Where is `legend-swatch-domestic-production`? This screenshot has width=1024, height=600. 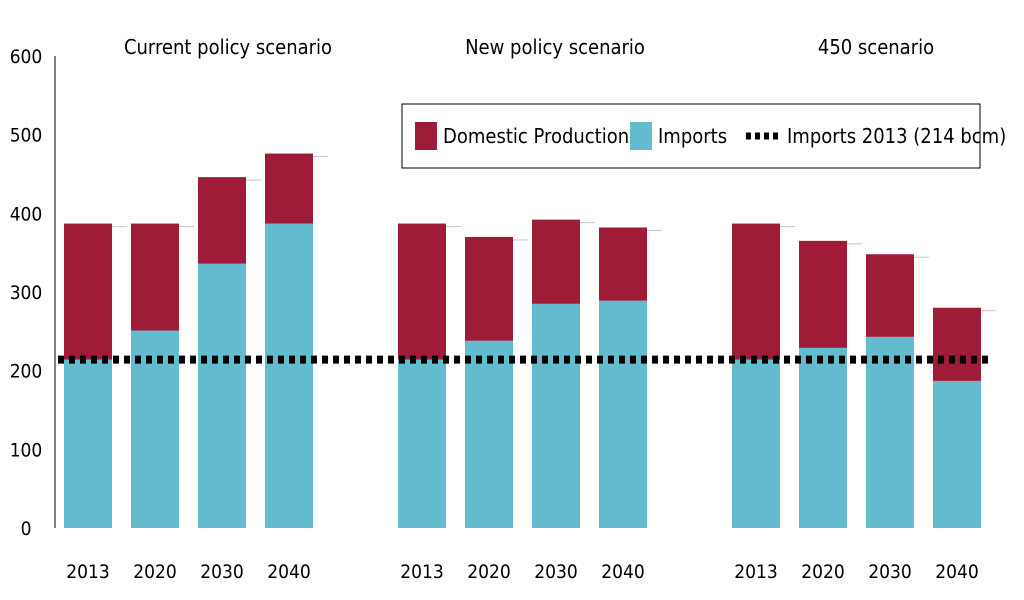 legend-swatch-domestic-production is located at coordinates (426, 136).